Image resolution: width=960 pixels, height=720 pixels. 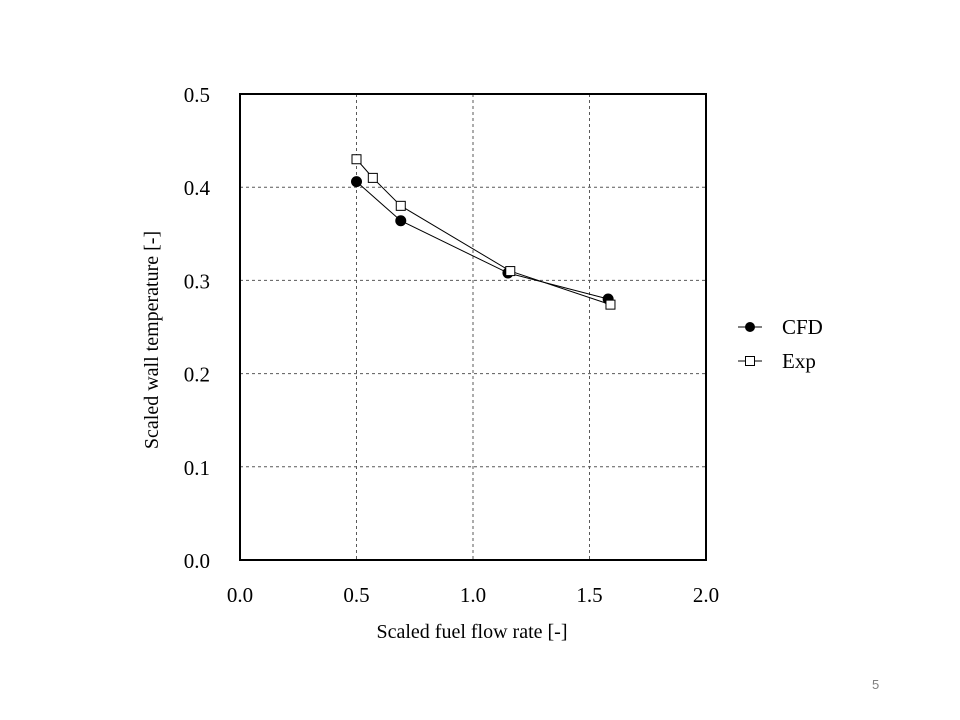 I want to click on y-axis-label: Scaled wall temperature [-], so click(x=152, y=340).